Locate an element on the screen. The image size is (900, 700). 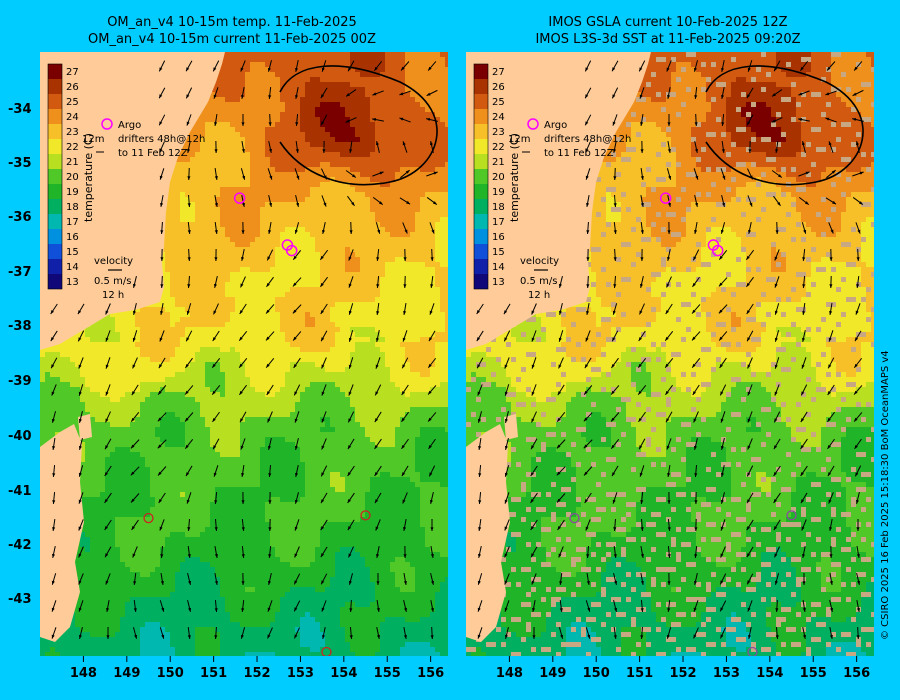
marker-legend: Argo 12m drifters 48h@12h to 11 Feb 12Z is located at coordinates (143, 138).